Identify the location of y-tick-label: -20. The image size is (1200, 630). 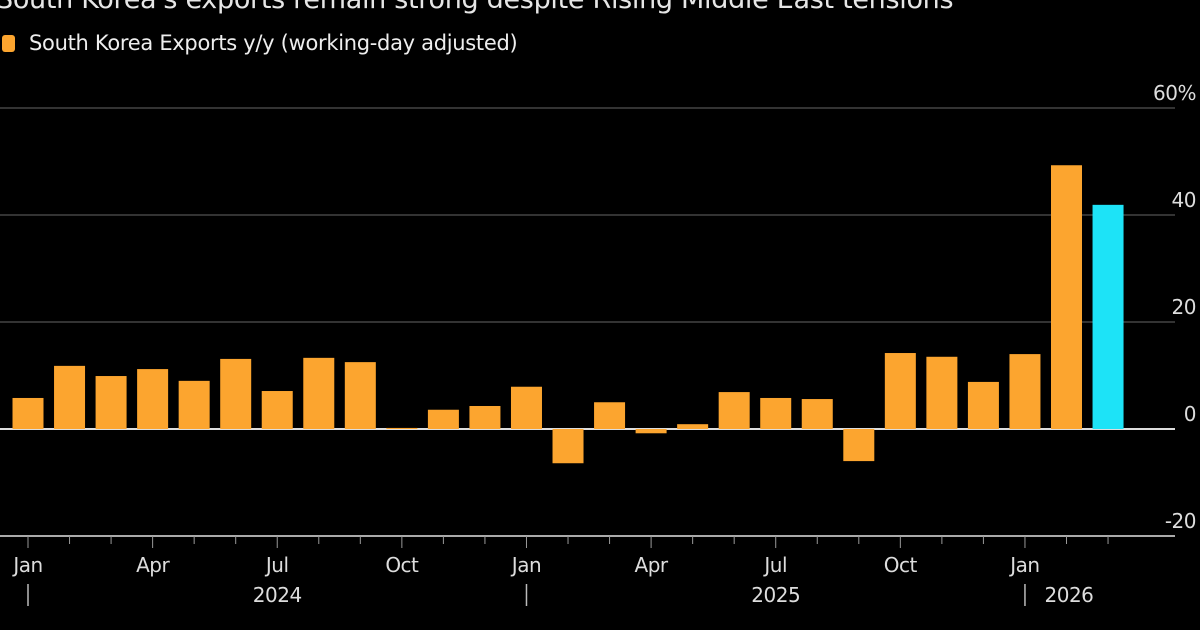
(1180, 521).